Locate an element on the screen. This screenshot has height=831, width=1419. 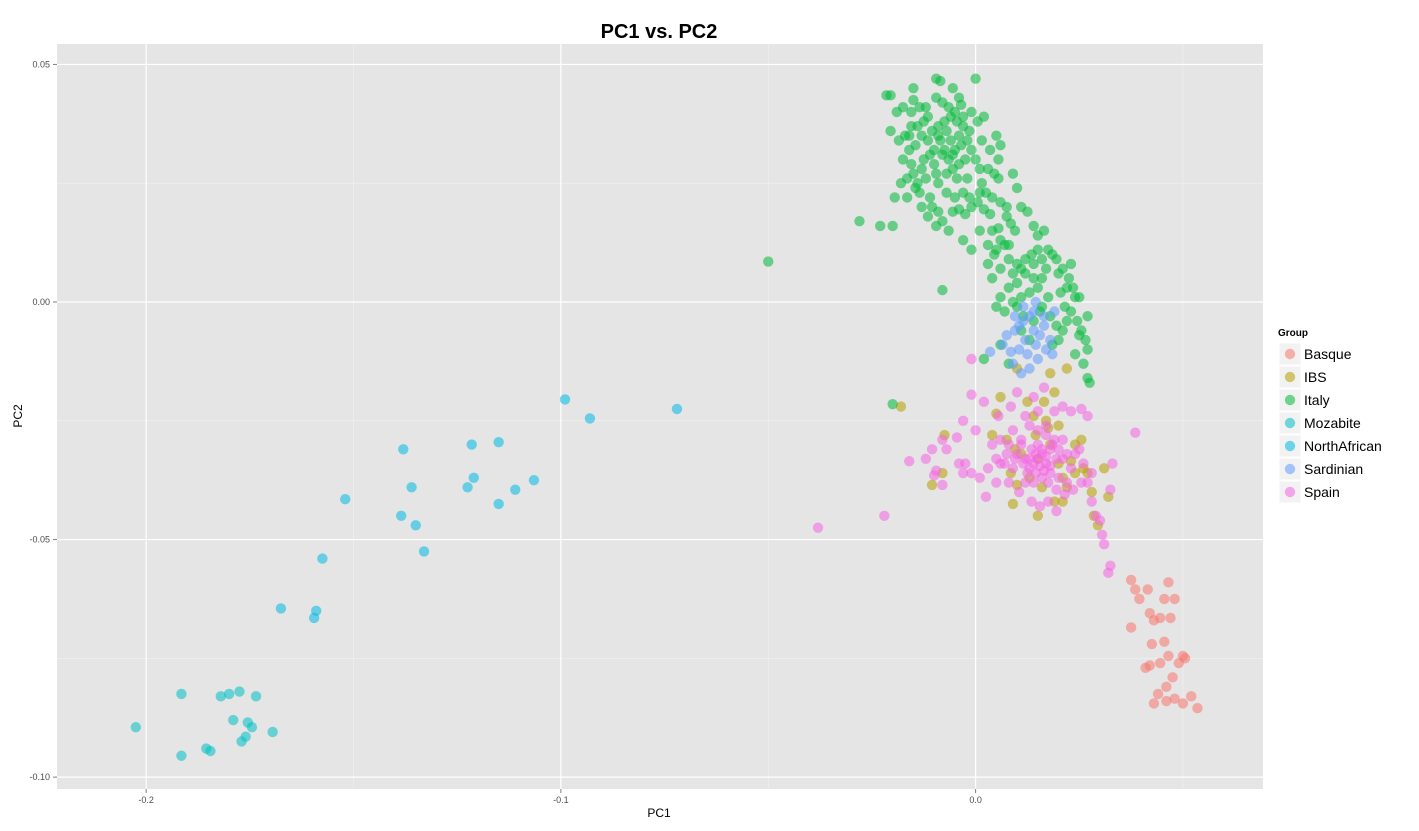
legend-key-spain is located at coordinates (1290, 492).